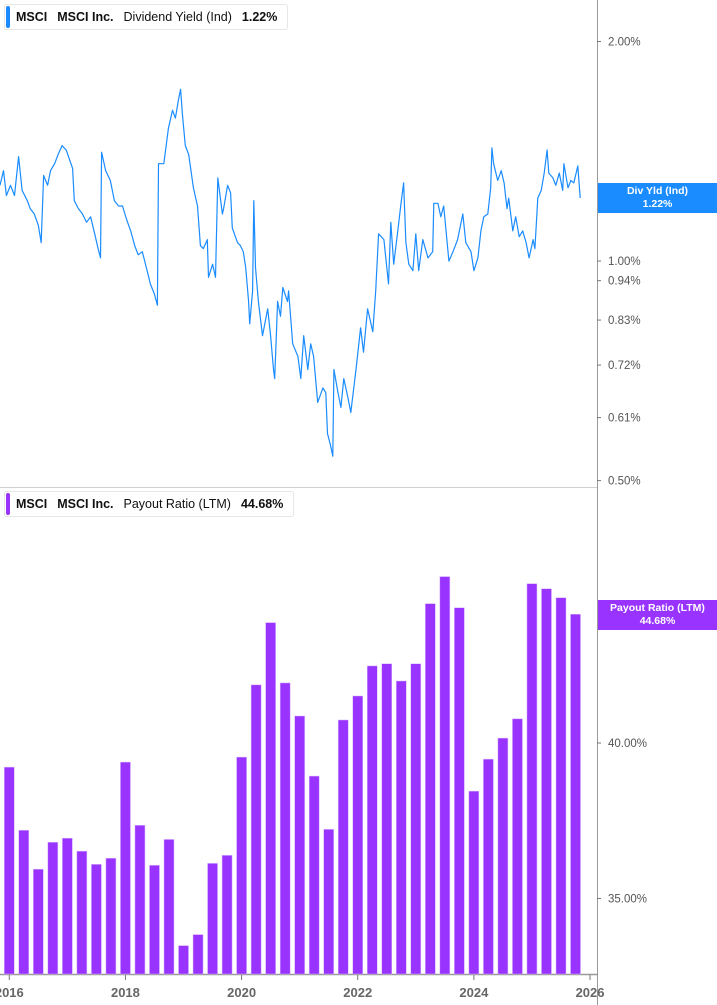  Describe the element at coordinates (624, 419) in the screenshot. I see `dividend-yield-y-tick-label: 0.61%` at that location.